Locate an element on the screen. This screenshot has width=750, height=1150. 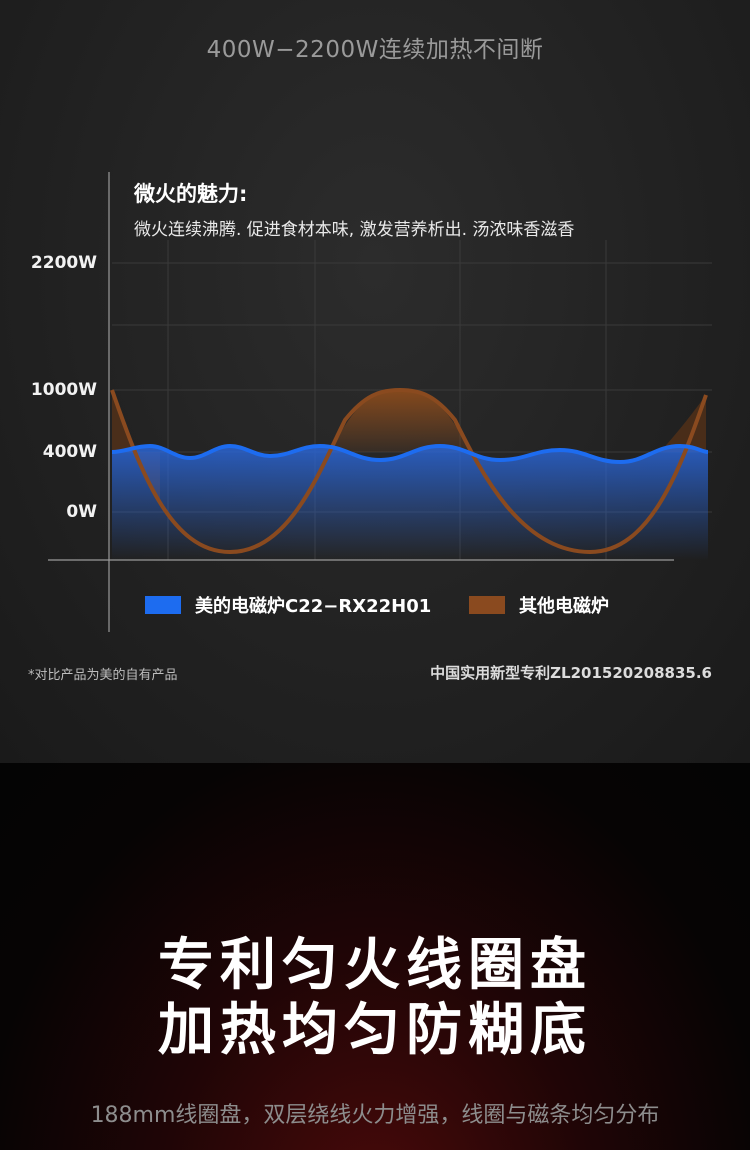
other-series-line is located at coordinates (409, 471).